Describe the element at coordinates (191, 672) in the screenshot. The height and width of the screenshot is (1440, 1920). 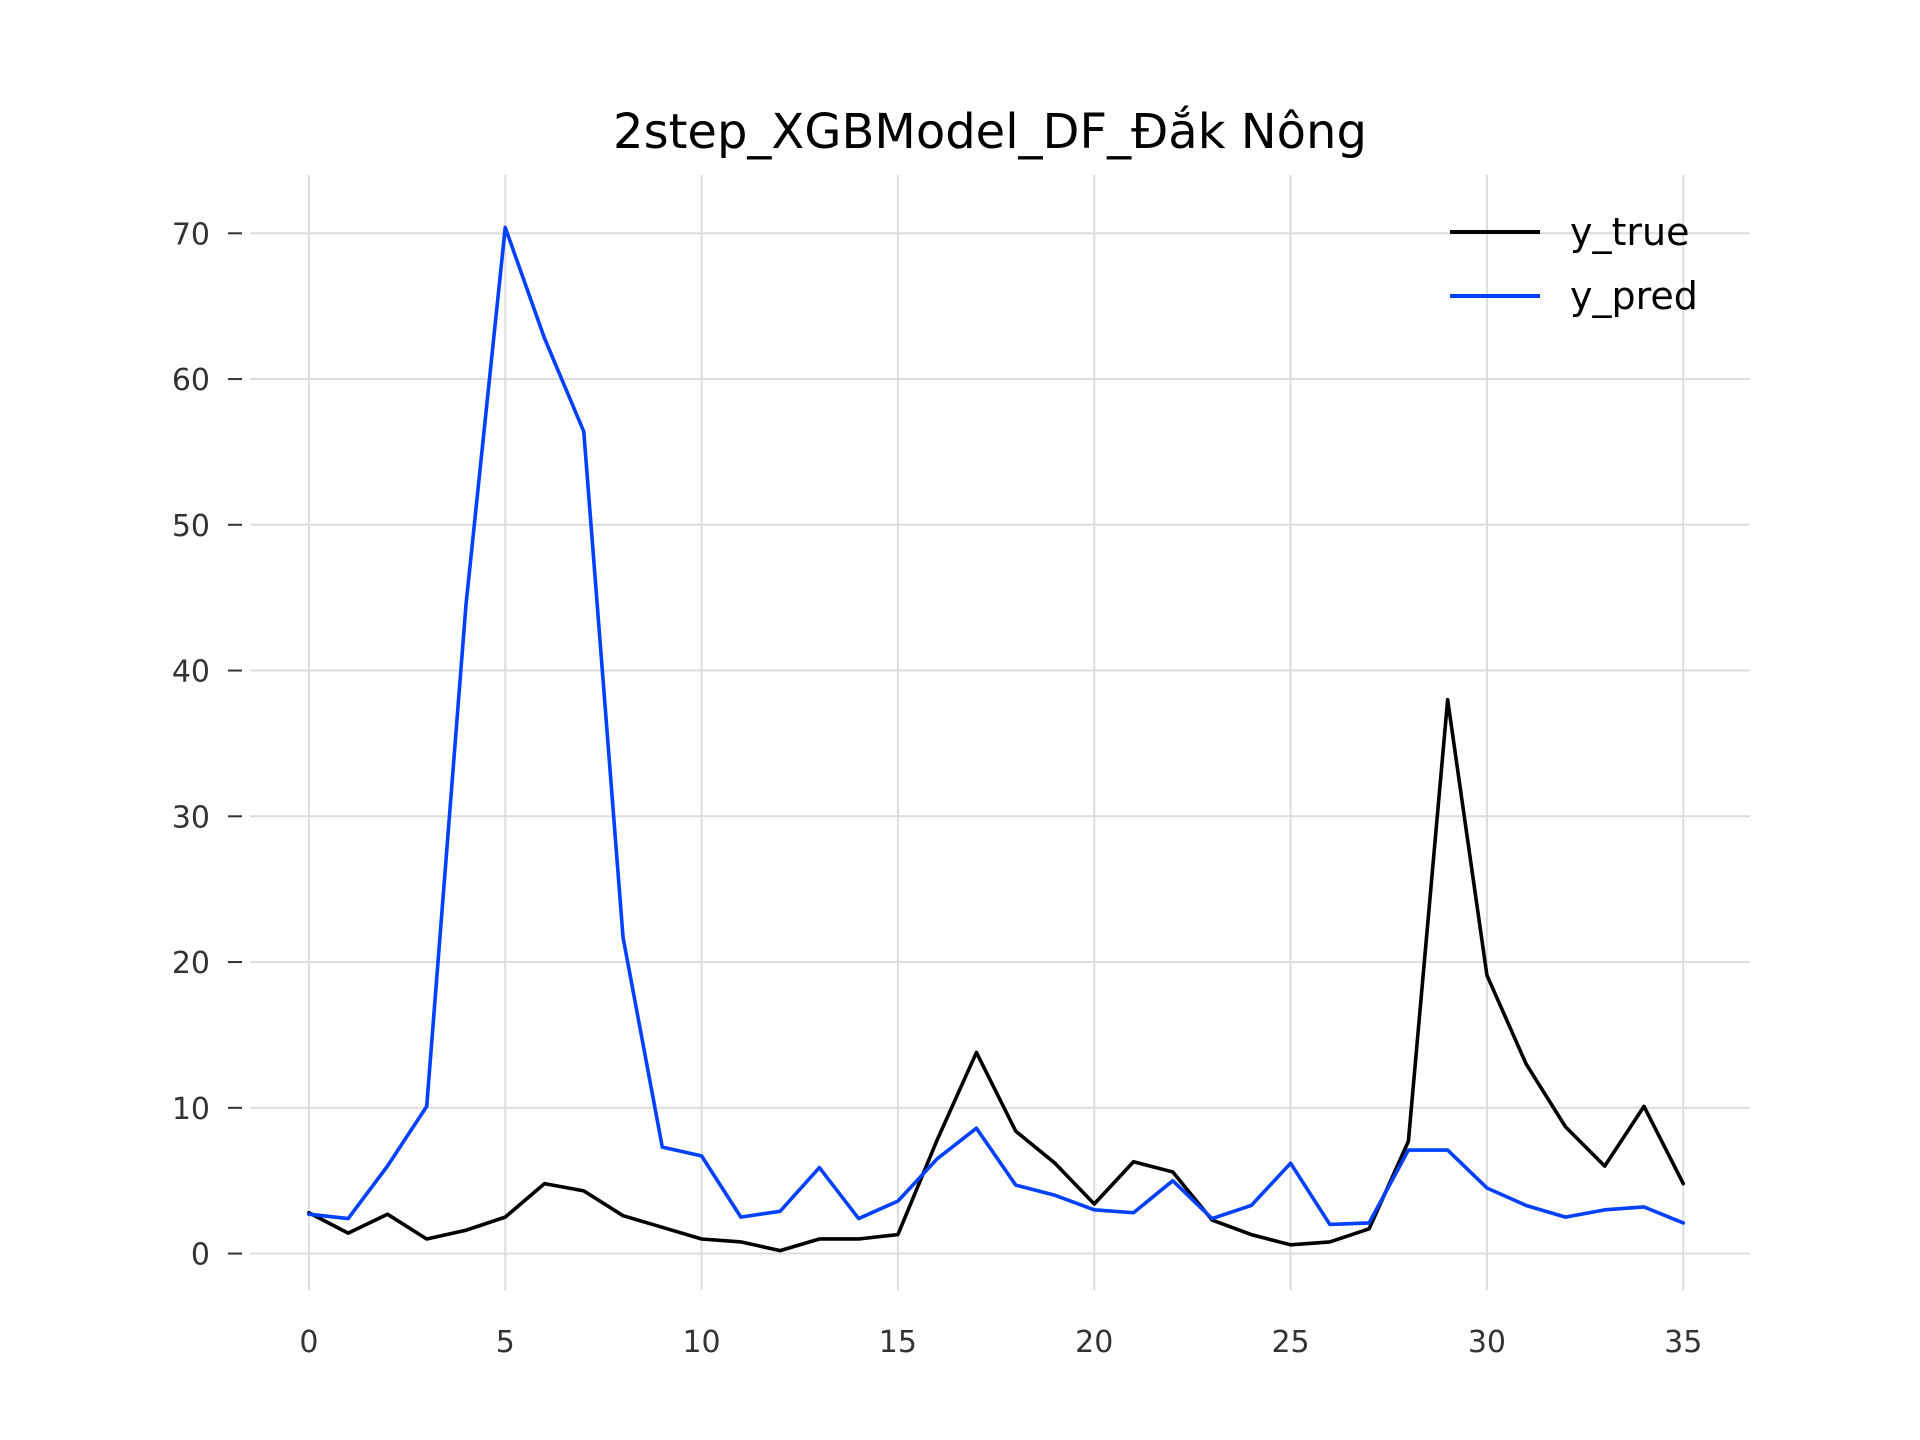
I see `y-tick-label: 40` at that location.